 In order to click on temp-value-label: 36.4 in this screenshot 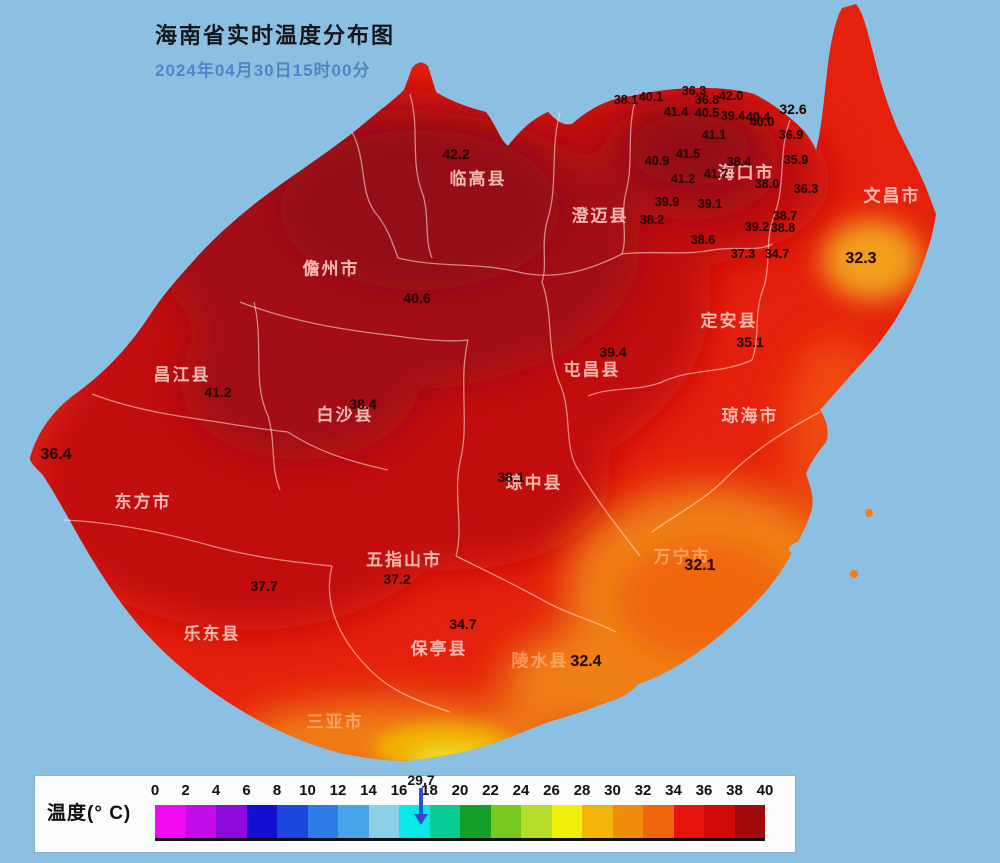, I will do `click(56, 454)`.